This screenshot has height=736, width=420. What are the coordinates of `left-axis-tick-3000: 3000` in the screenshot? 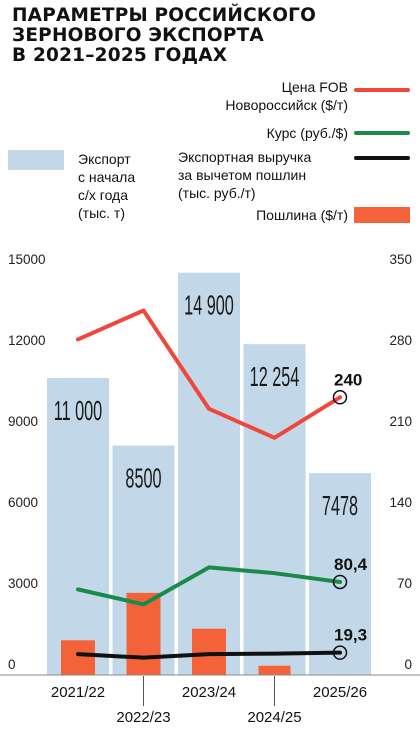 It's located at (23, 583).